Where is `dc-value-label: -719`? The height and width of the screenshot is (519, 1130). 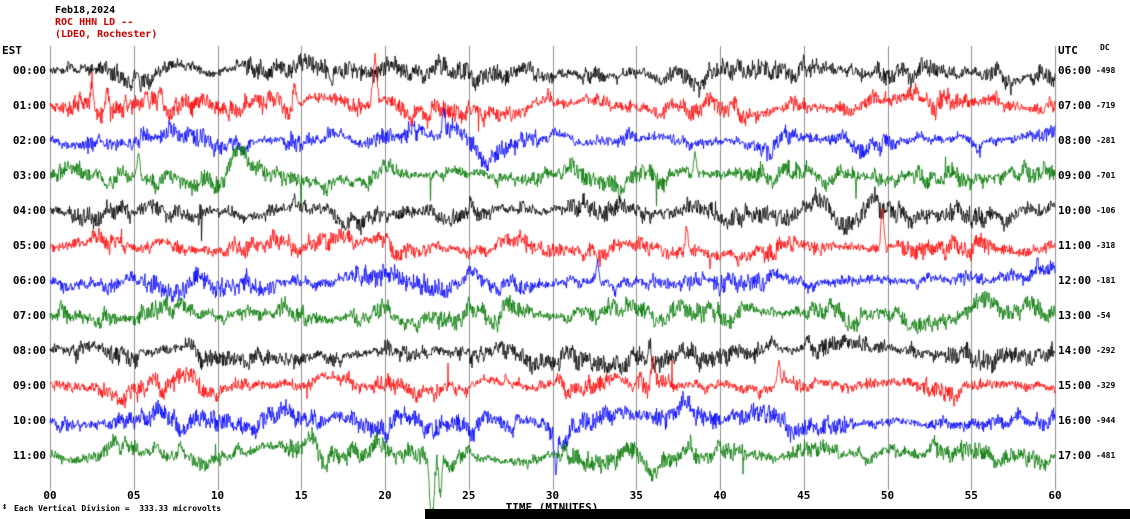
dc-value-label: -719 is located at coordinates (1106, 105).